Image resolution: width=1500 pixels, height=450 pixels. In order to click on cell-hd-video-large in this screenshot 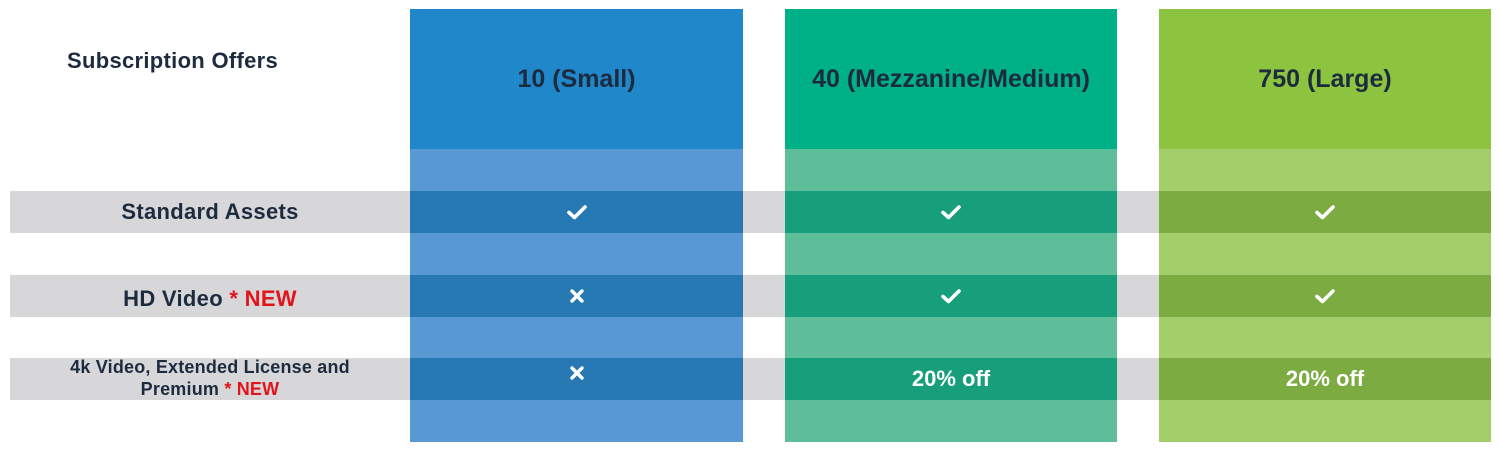, I will do `click(1325, 296)`.